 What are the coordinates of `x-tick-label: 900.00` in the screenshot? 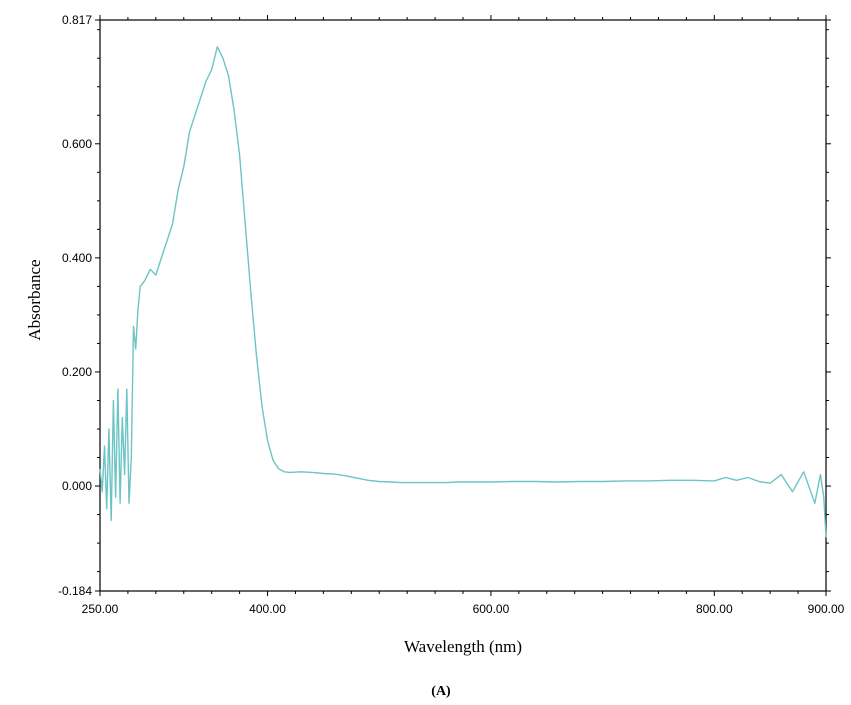 It's located at (826, 609).